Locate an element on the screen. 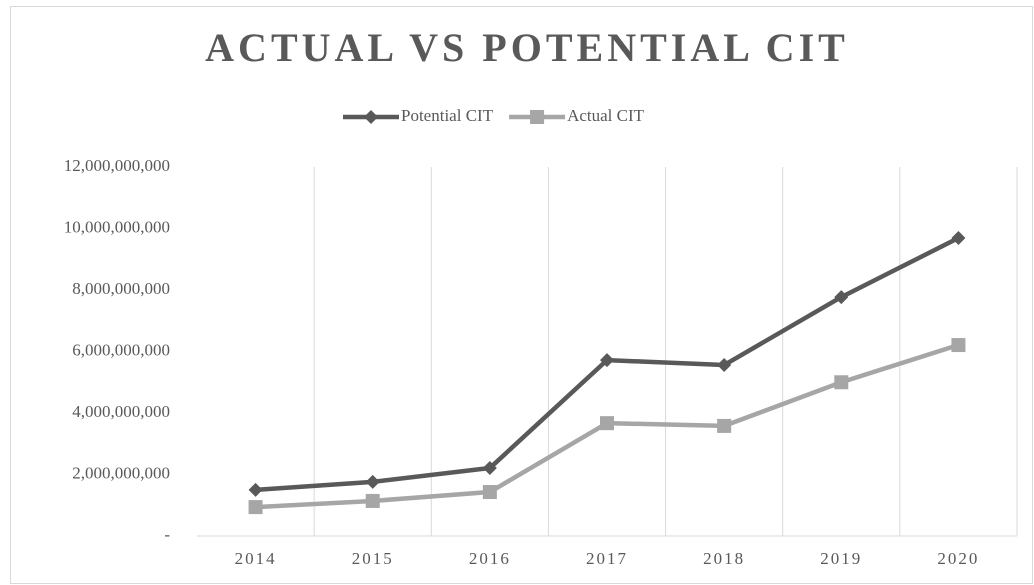  x-tick-label: 2016 is located at coordinates (490, 558).